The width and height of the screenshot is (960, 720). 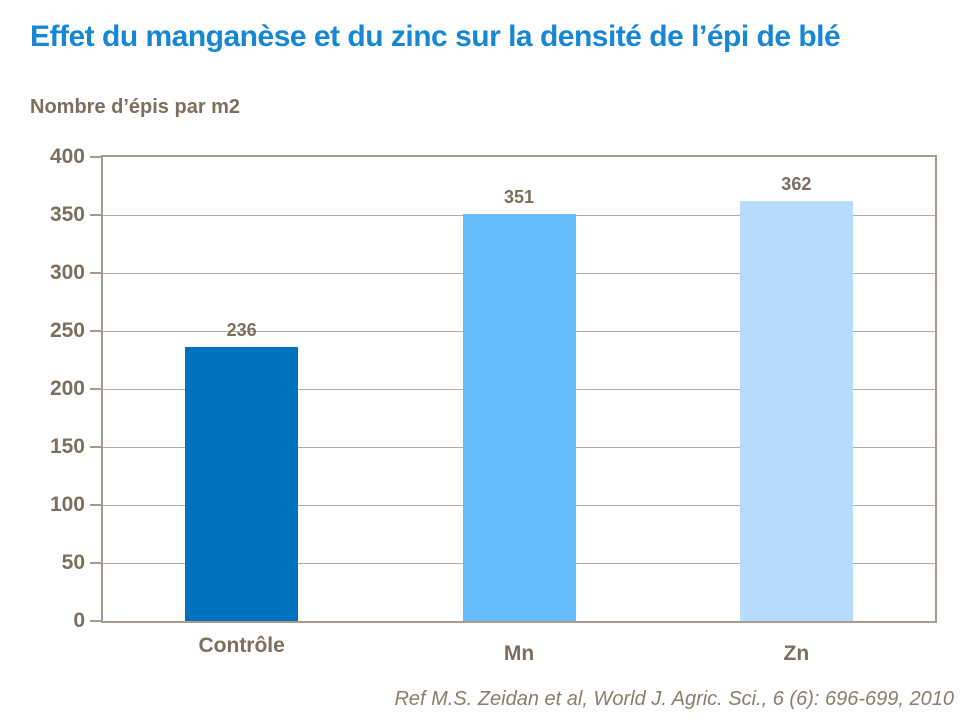 I want to click on y-tick-label: 300, so click(x=67, y=272).